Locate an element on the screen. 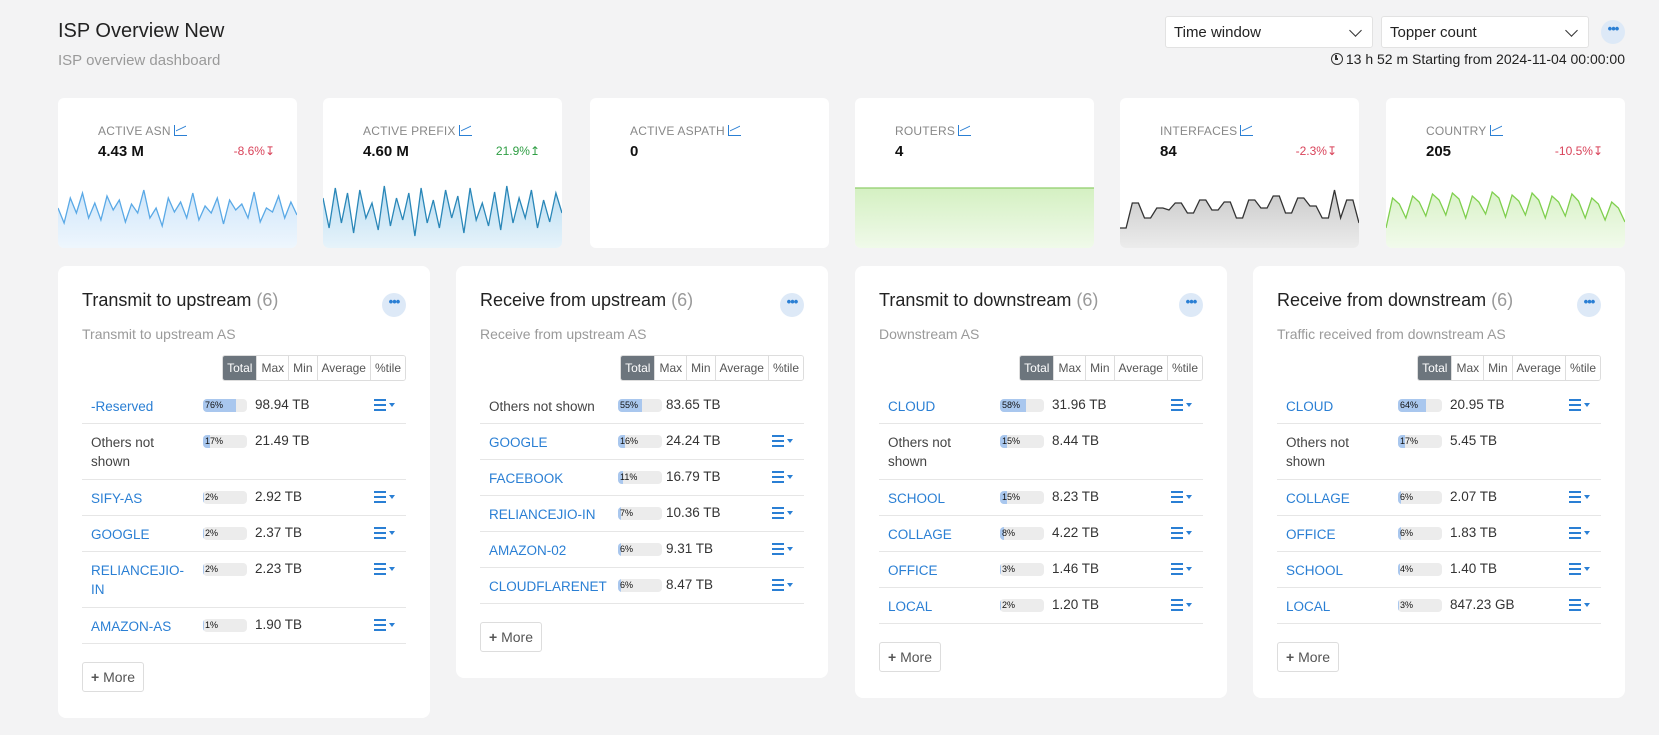 The width and height of the screenshot is (1659, 735). stat-card: ROUTERS 4 is located at coordinates (974, 173).